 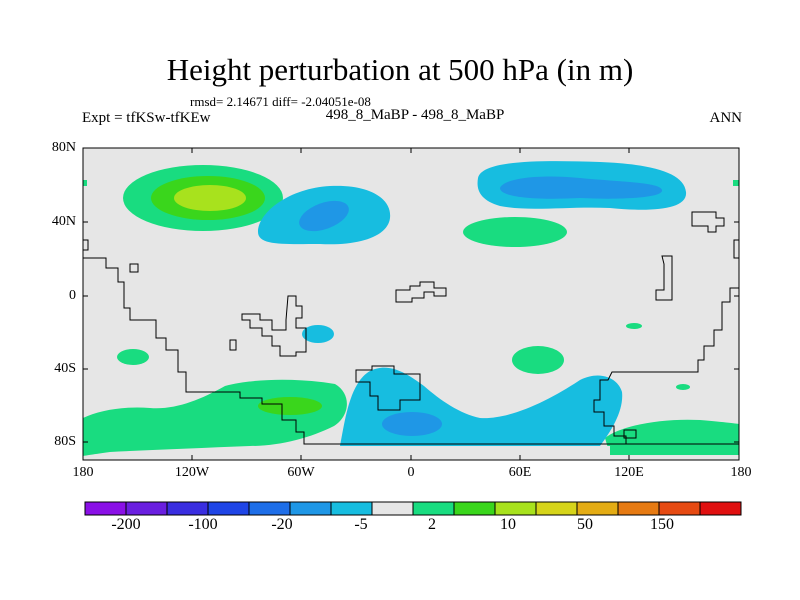 I want to click on lon-label: 0, so click(x=411, y=472).